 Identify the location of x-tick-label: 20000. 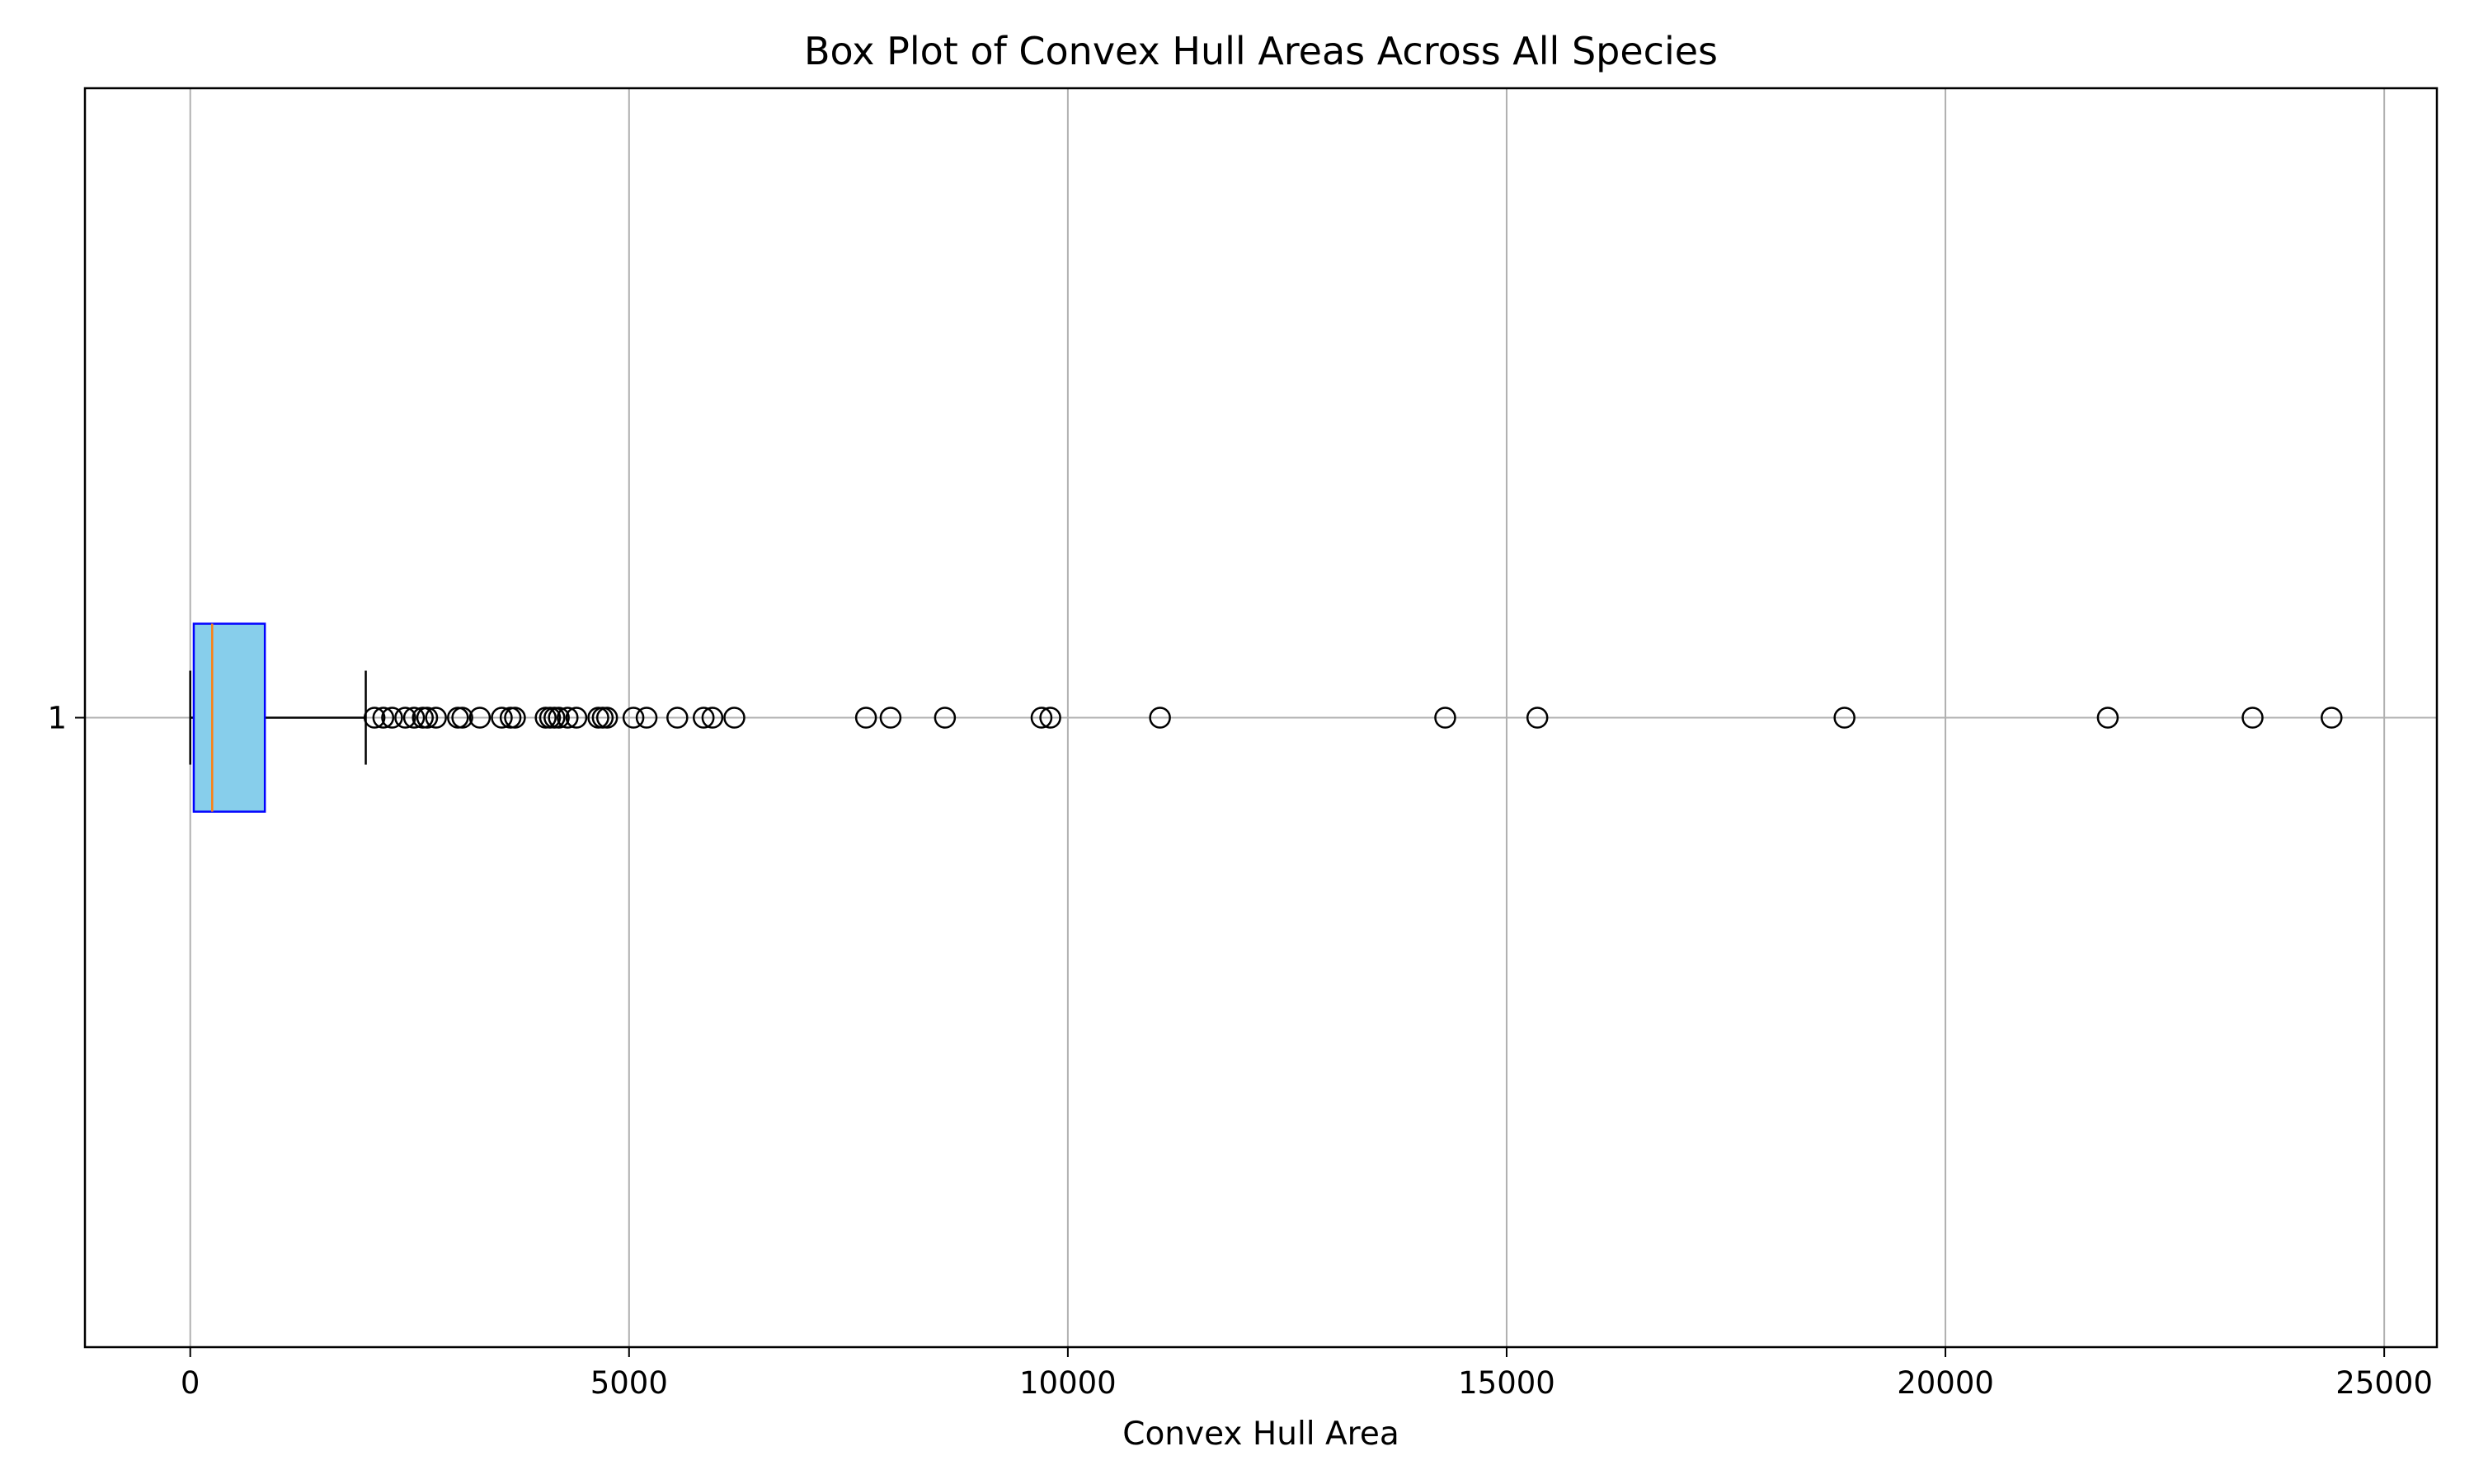
(1945, 1383).